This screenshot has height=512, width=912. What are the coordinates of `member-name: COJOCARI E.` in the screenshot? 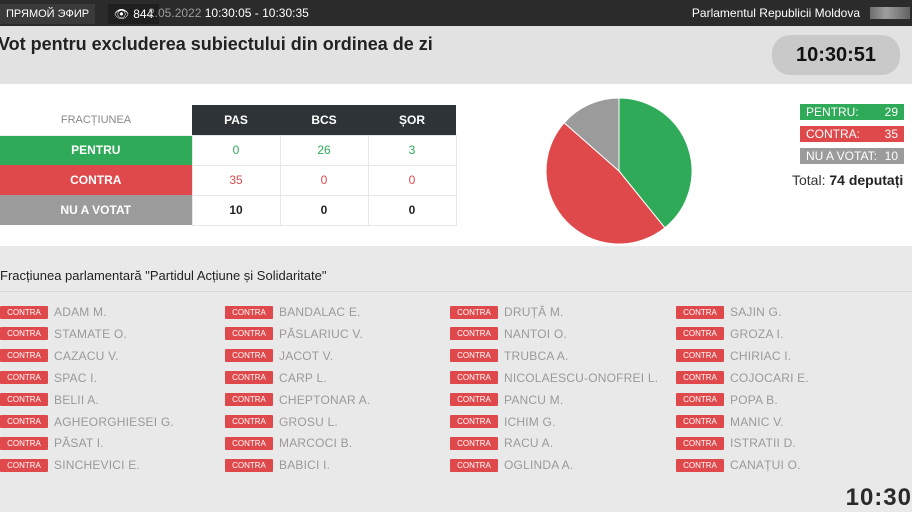 It's located at (769, 377).